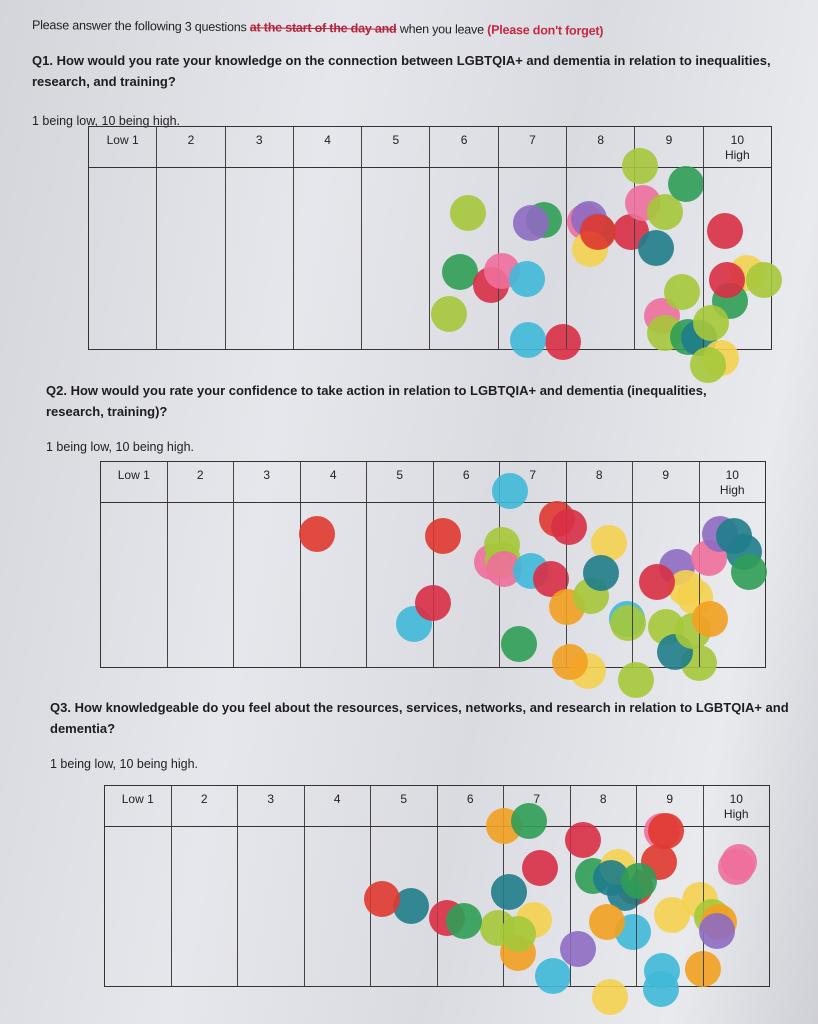  I want to click on question-1-scale: 1 being low, 10 being high., so click(106, 121).